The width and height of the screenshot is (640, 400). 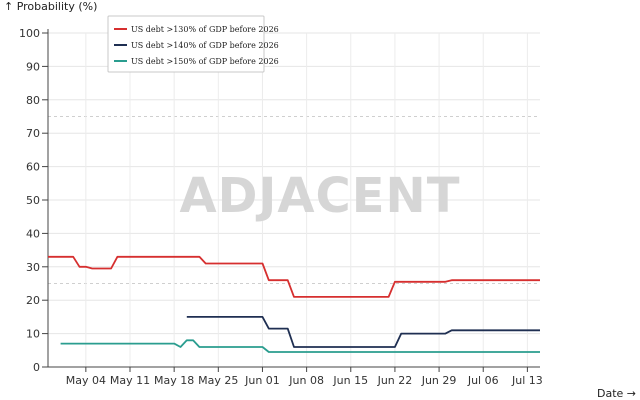 What do you see at coordinates (33, 233) in the screenshot?
I see `y-tick-label: 40` at bounding box center [33, 233].